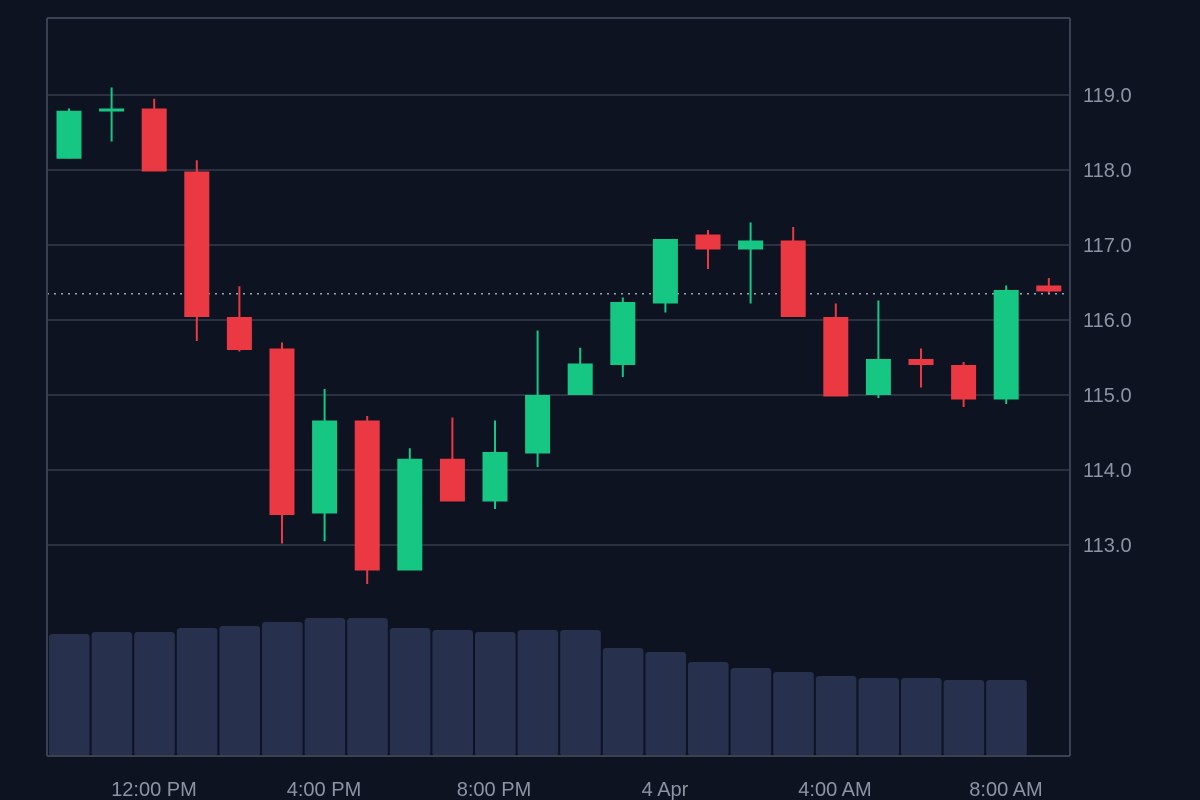  I want to click on y-tick-label: 119.0, so click(1107, 96).